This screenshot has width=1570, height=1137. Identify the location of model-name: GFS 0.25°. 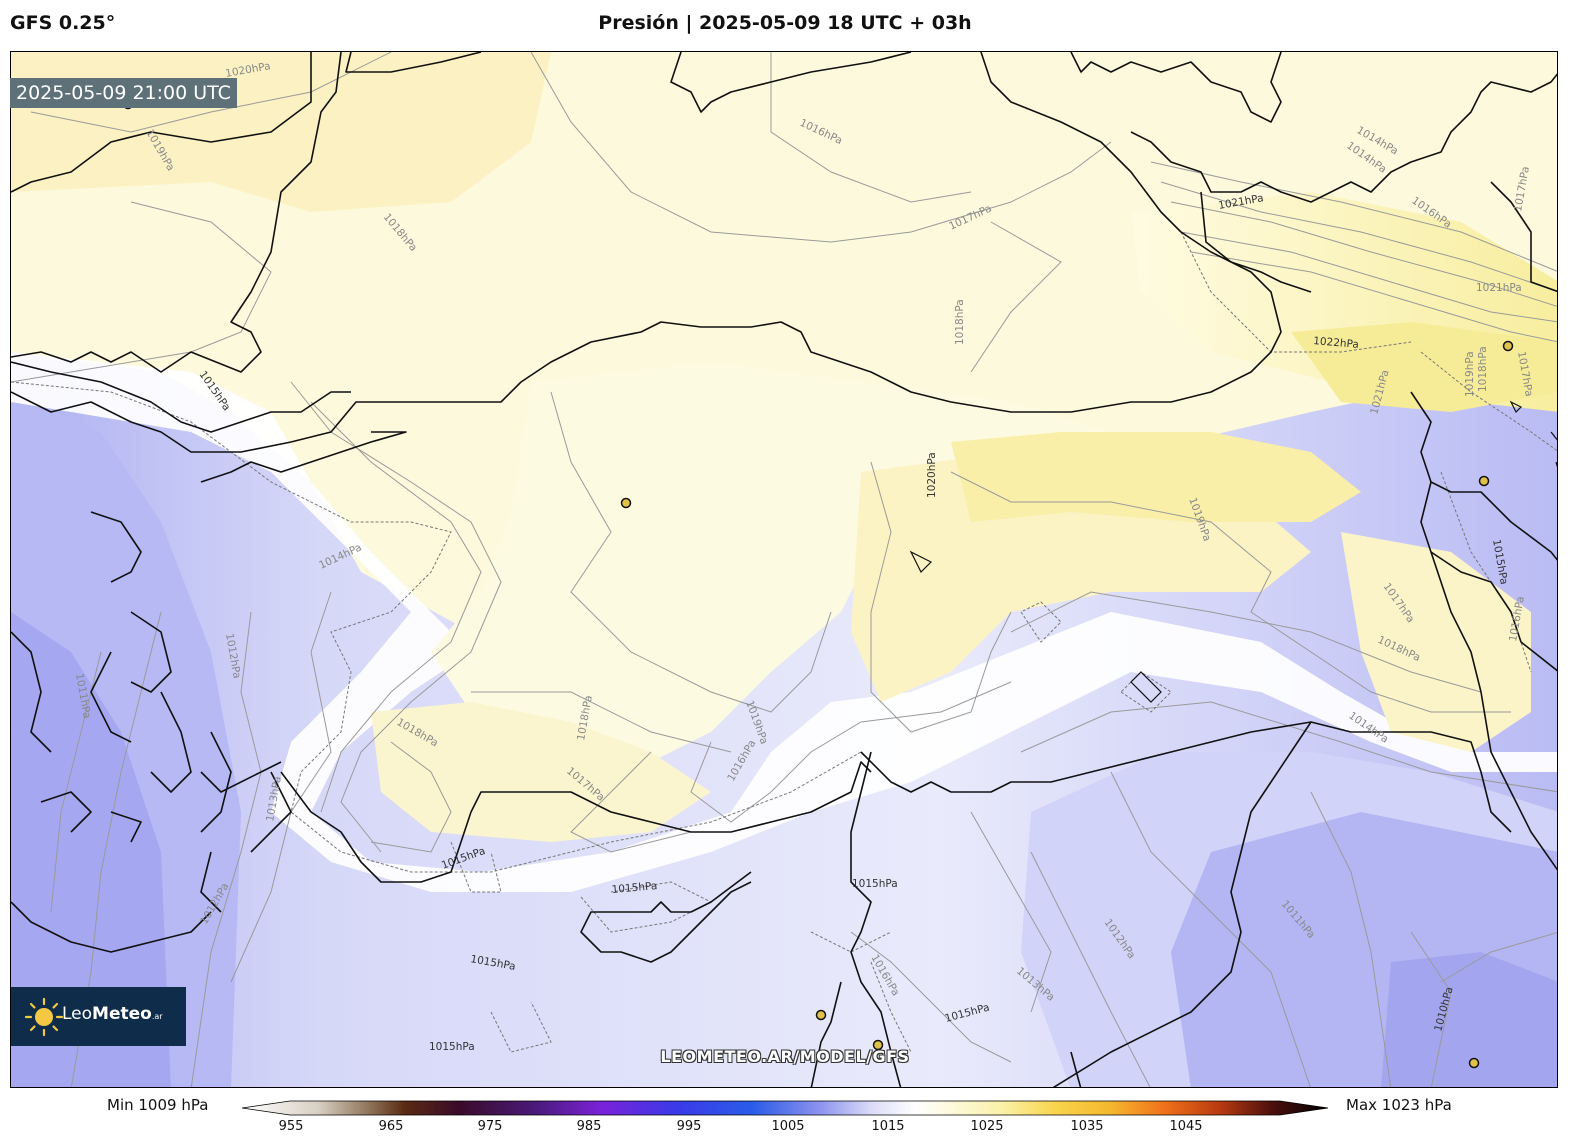
(63, 23).